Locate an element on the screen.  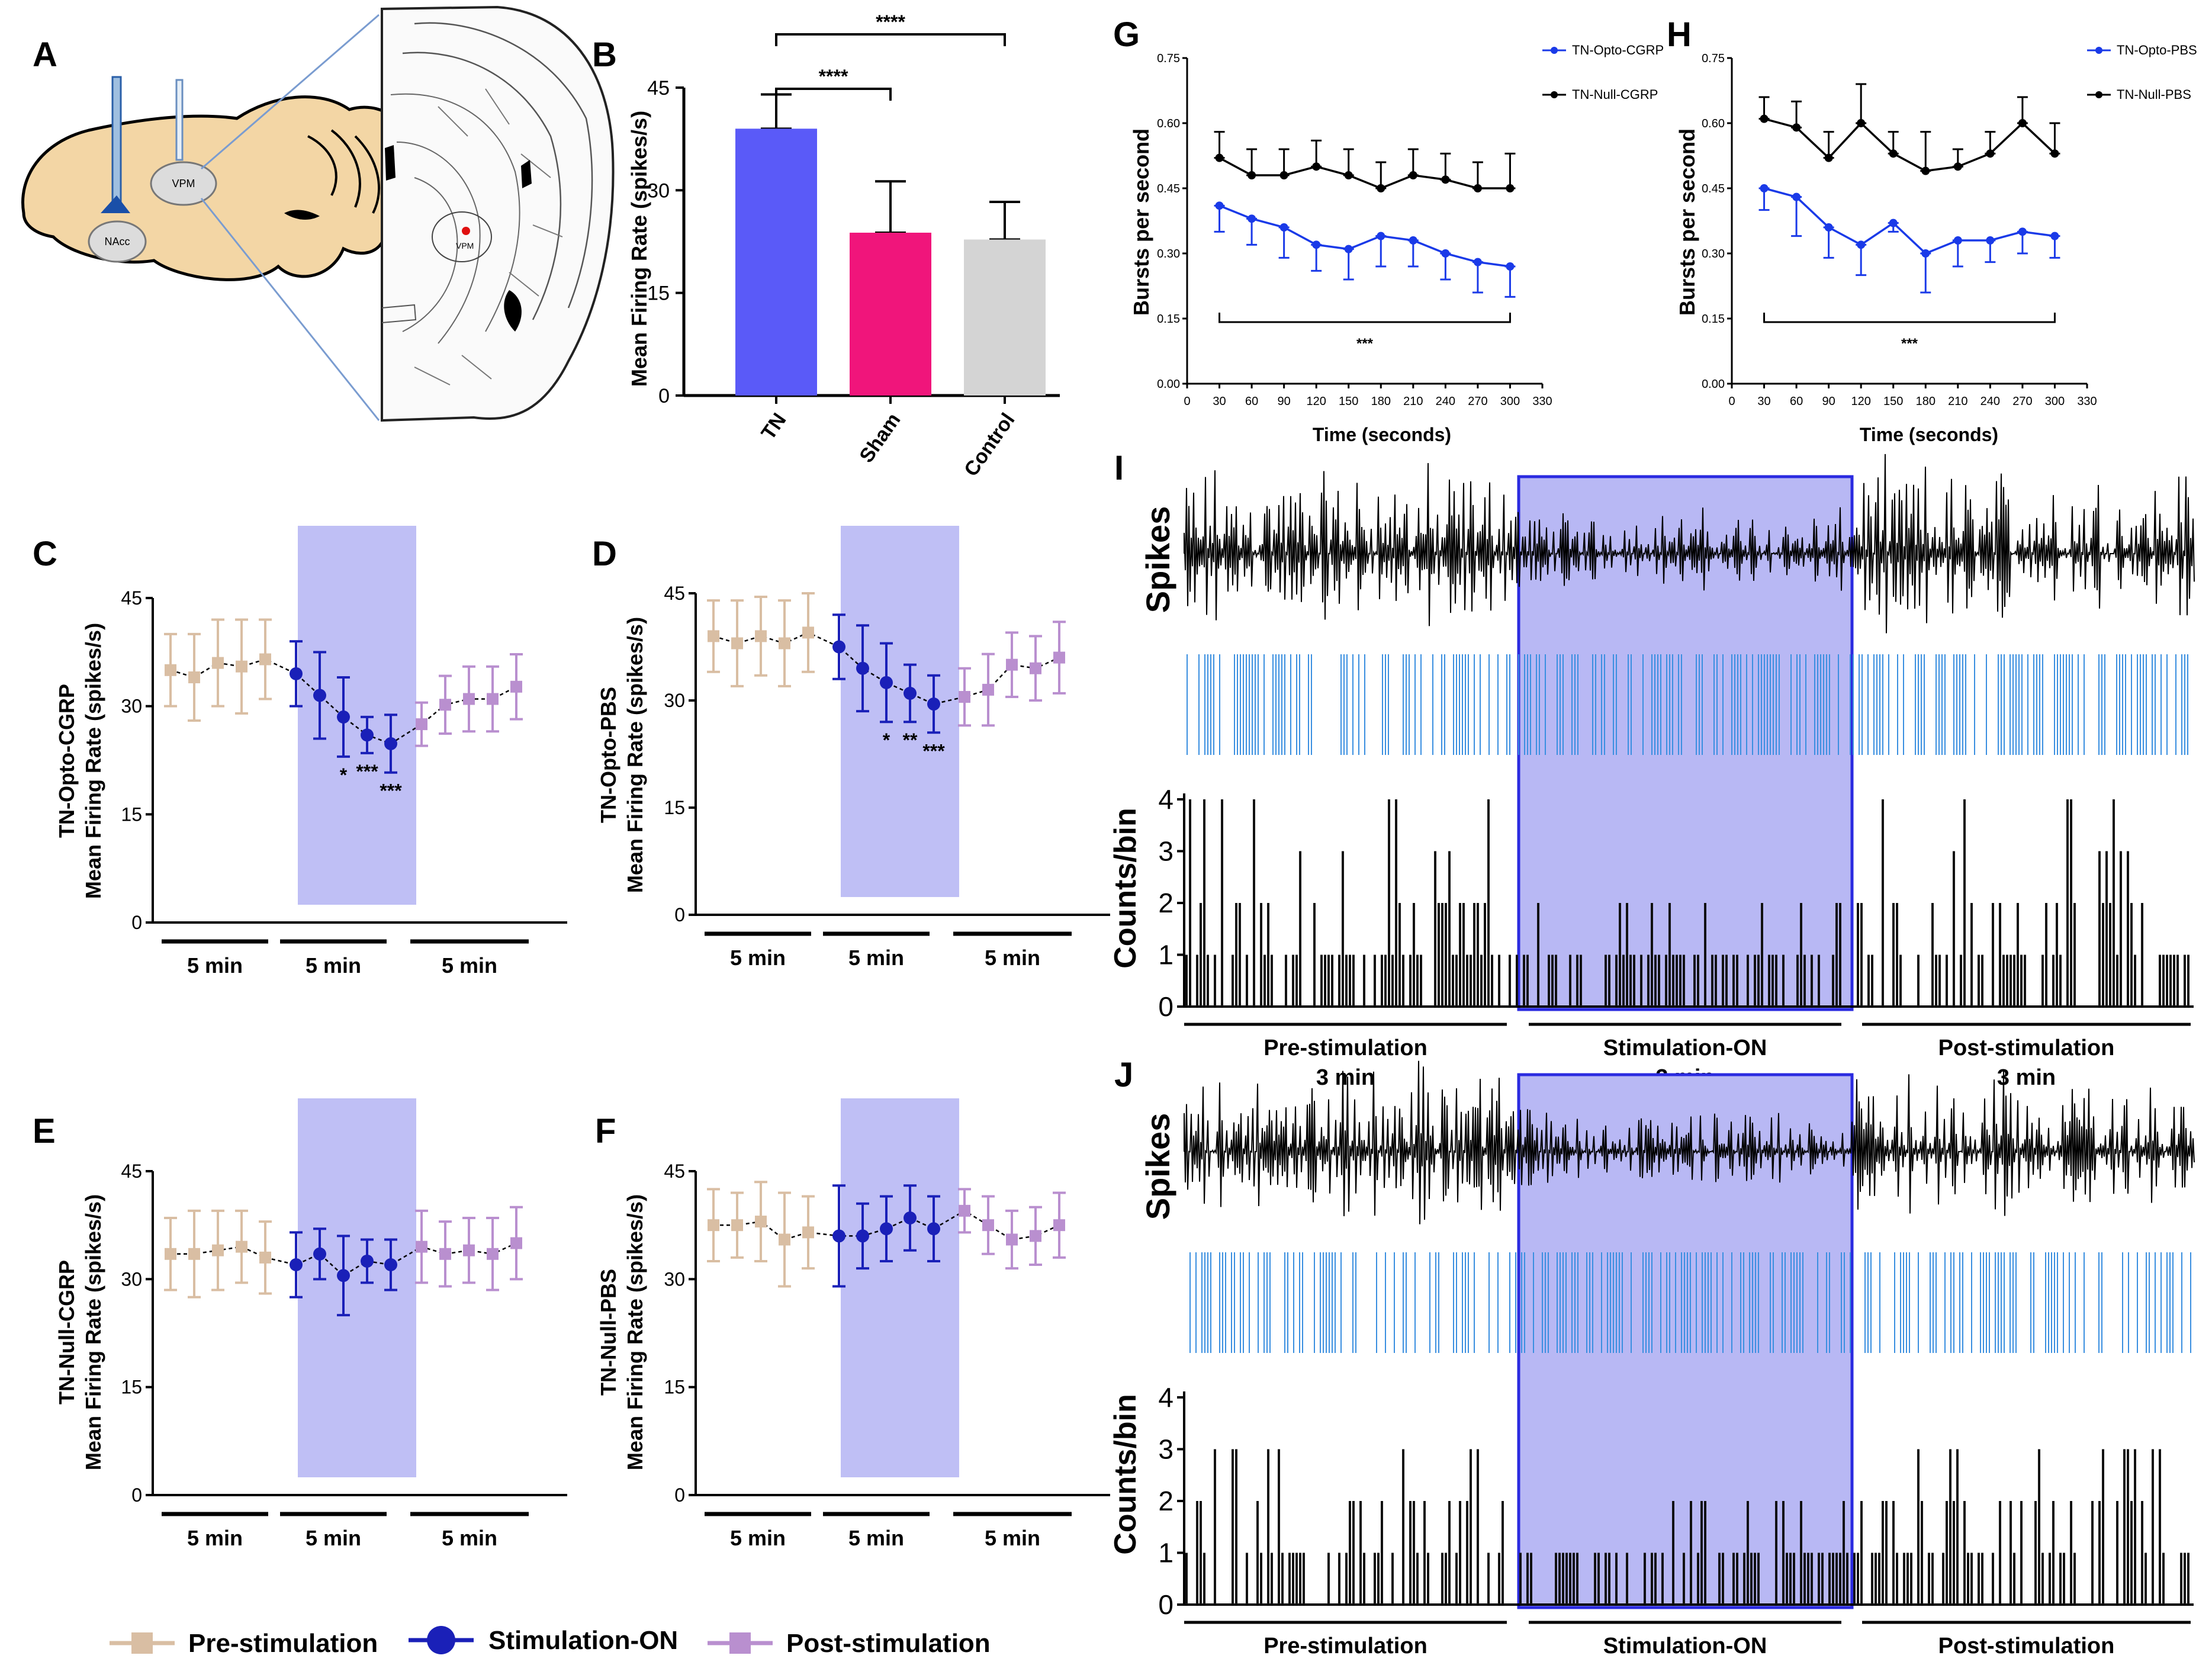
b-y-tick-label: 15 is located at coordinates (658, 293).